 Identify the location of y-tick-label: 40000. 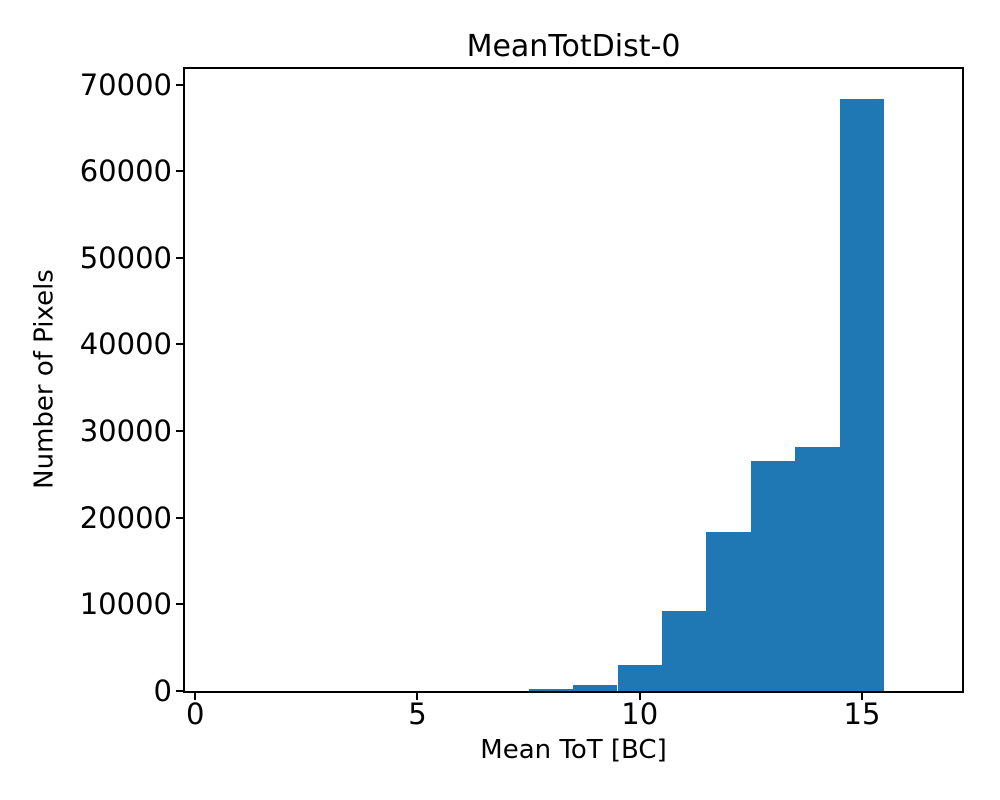
(125, 344).